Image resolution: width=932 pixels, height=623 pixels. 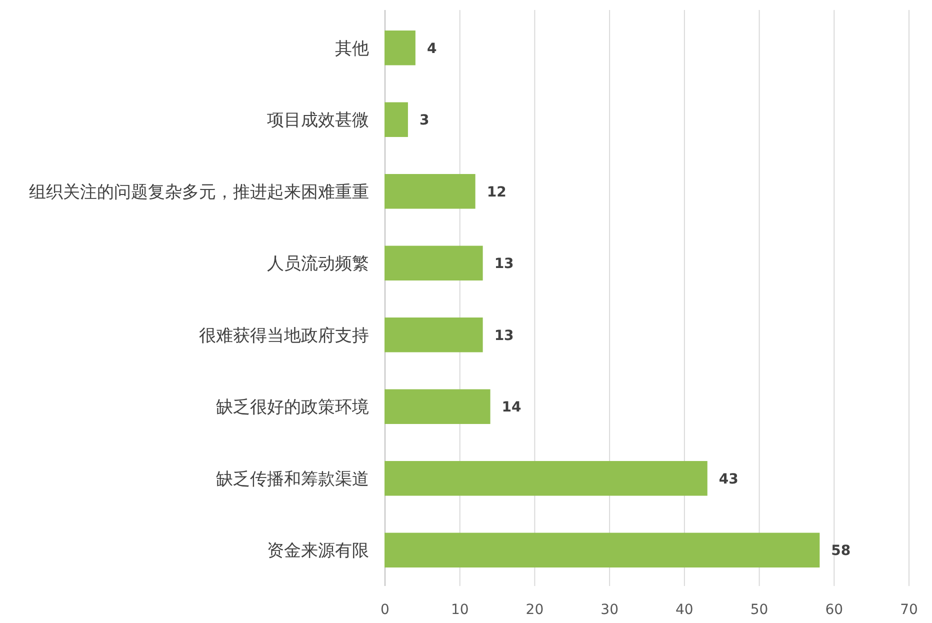 What do you see at coordinates (431, 48) in the screenshot?
I see `data-label: 4` at bounding box center [431, 48].